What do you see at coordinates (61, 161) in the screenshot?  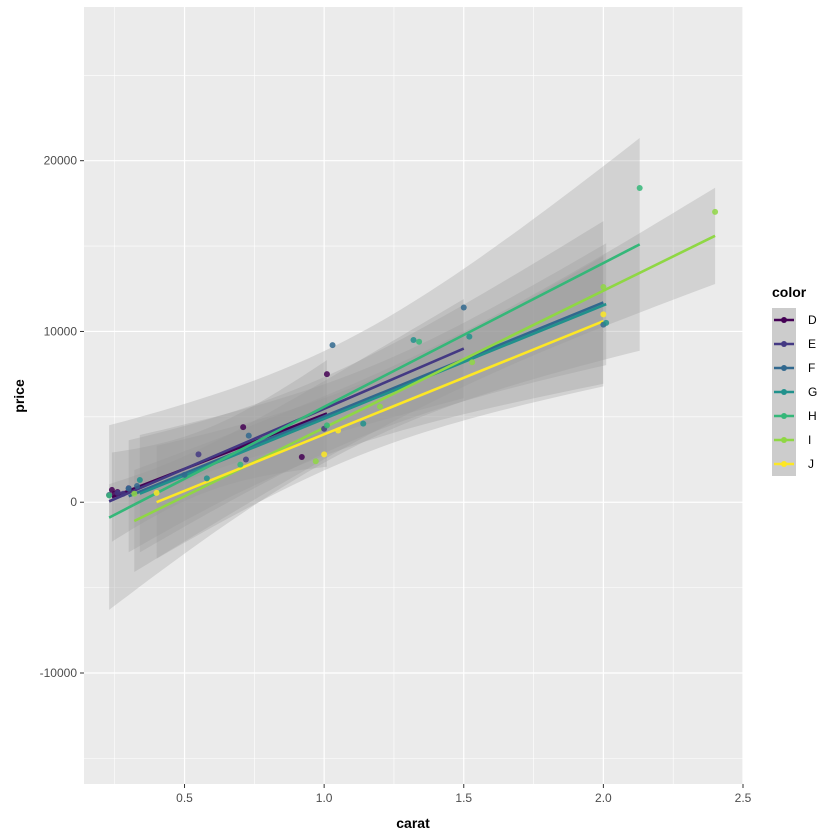 I see `y-tick-label: 20000` at bounding box center [61, 161].